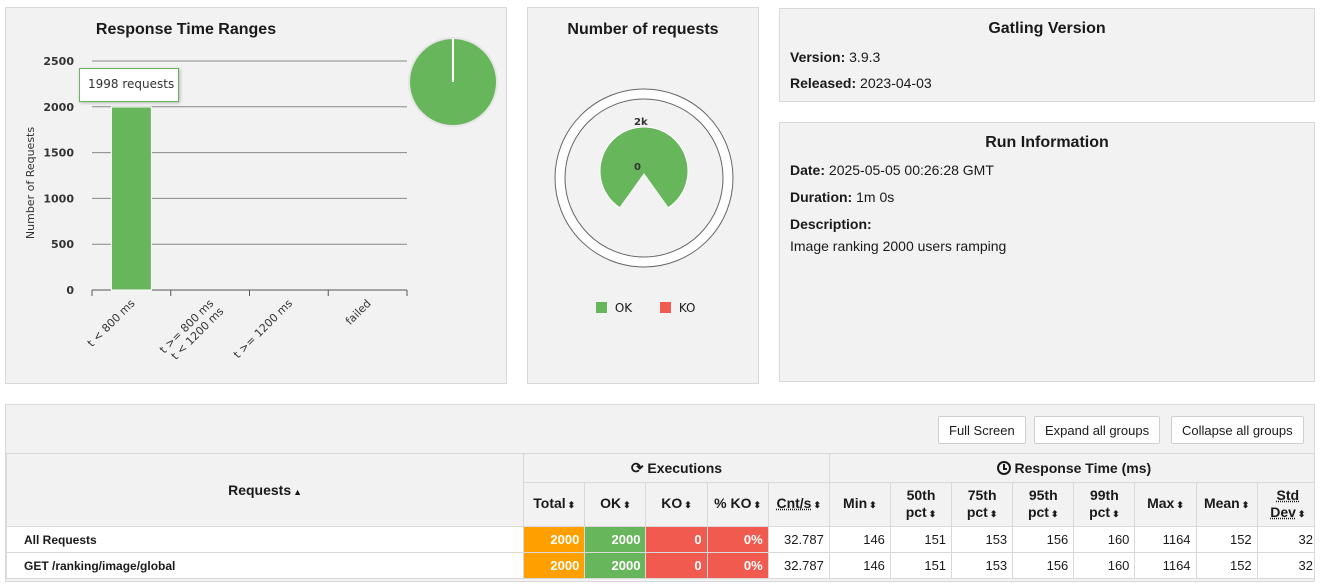  I want to click on column-header-99th-pct: 99th pct ⬍, so click(1104, 504).